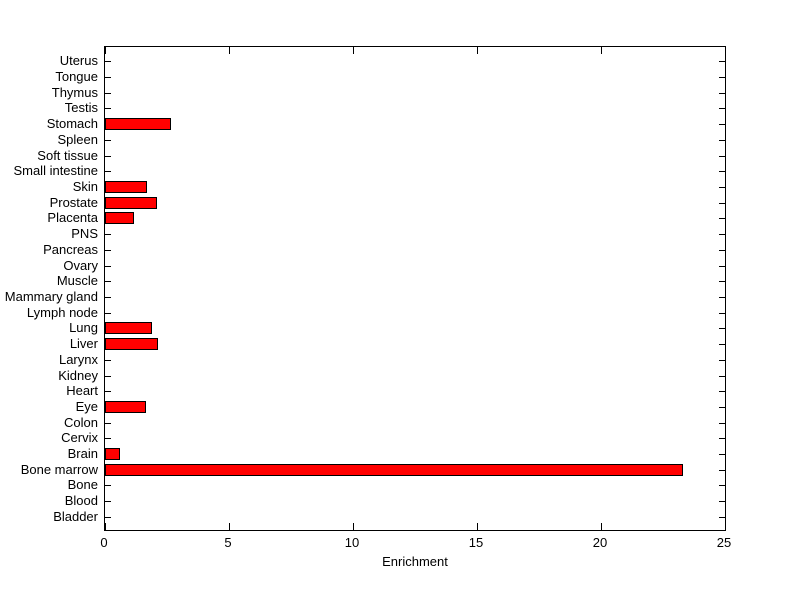  I want to click on y-tick-label: Soft tissue, so click(67, 155).